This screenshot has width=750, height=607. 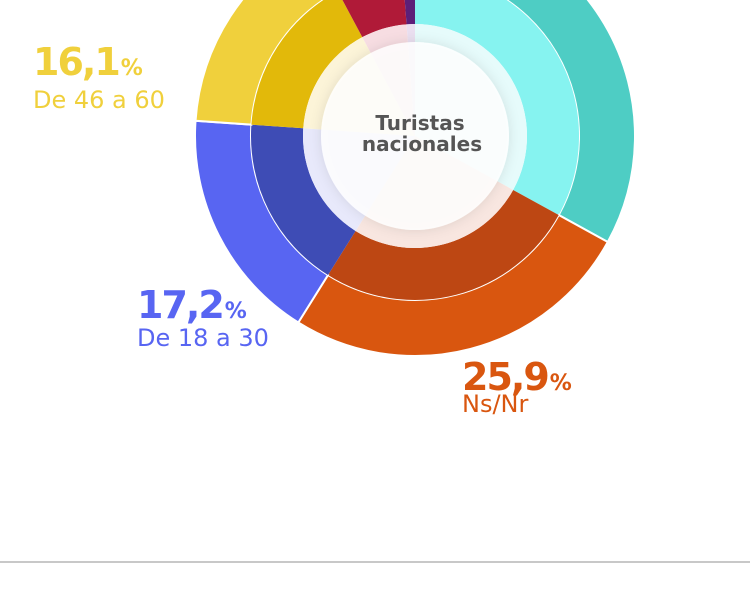 What do you see at coordinates (495, 404) in the screenshot?
I see `category-label: Ns/Nr` at bounding box center [495, 404].